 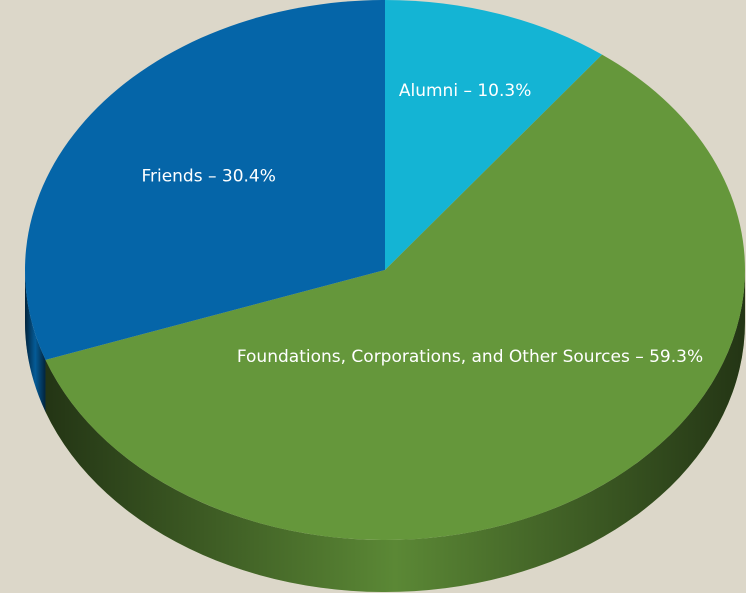 What do you see at coordinates (494, 135) in the screenshot?
I see `pie-slice` at bounding box center [494, 135].